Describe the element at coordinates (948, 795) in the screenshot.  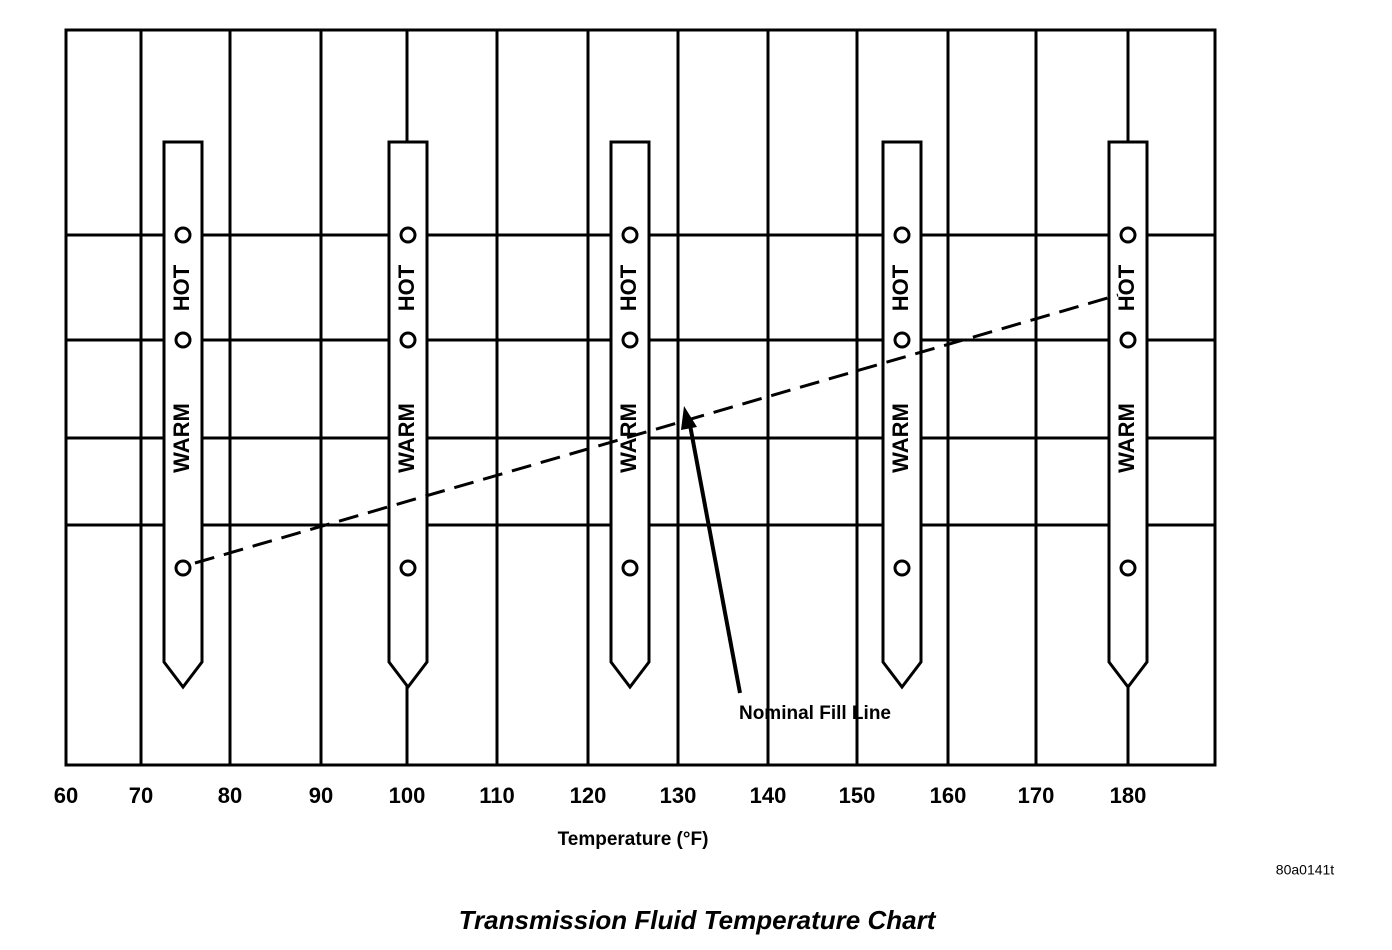
I see `x-tick-label: 160` at that location.